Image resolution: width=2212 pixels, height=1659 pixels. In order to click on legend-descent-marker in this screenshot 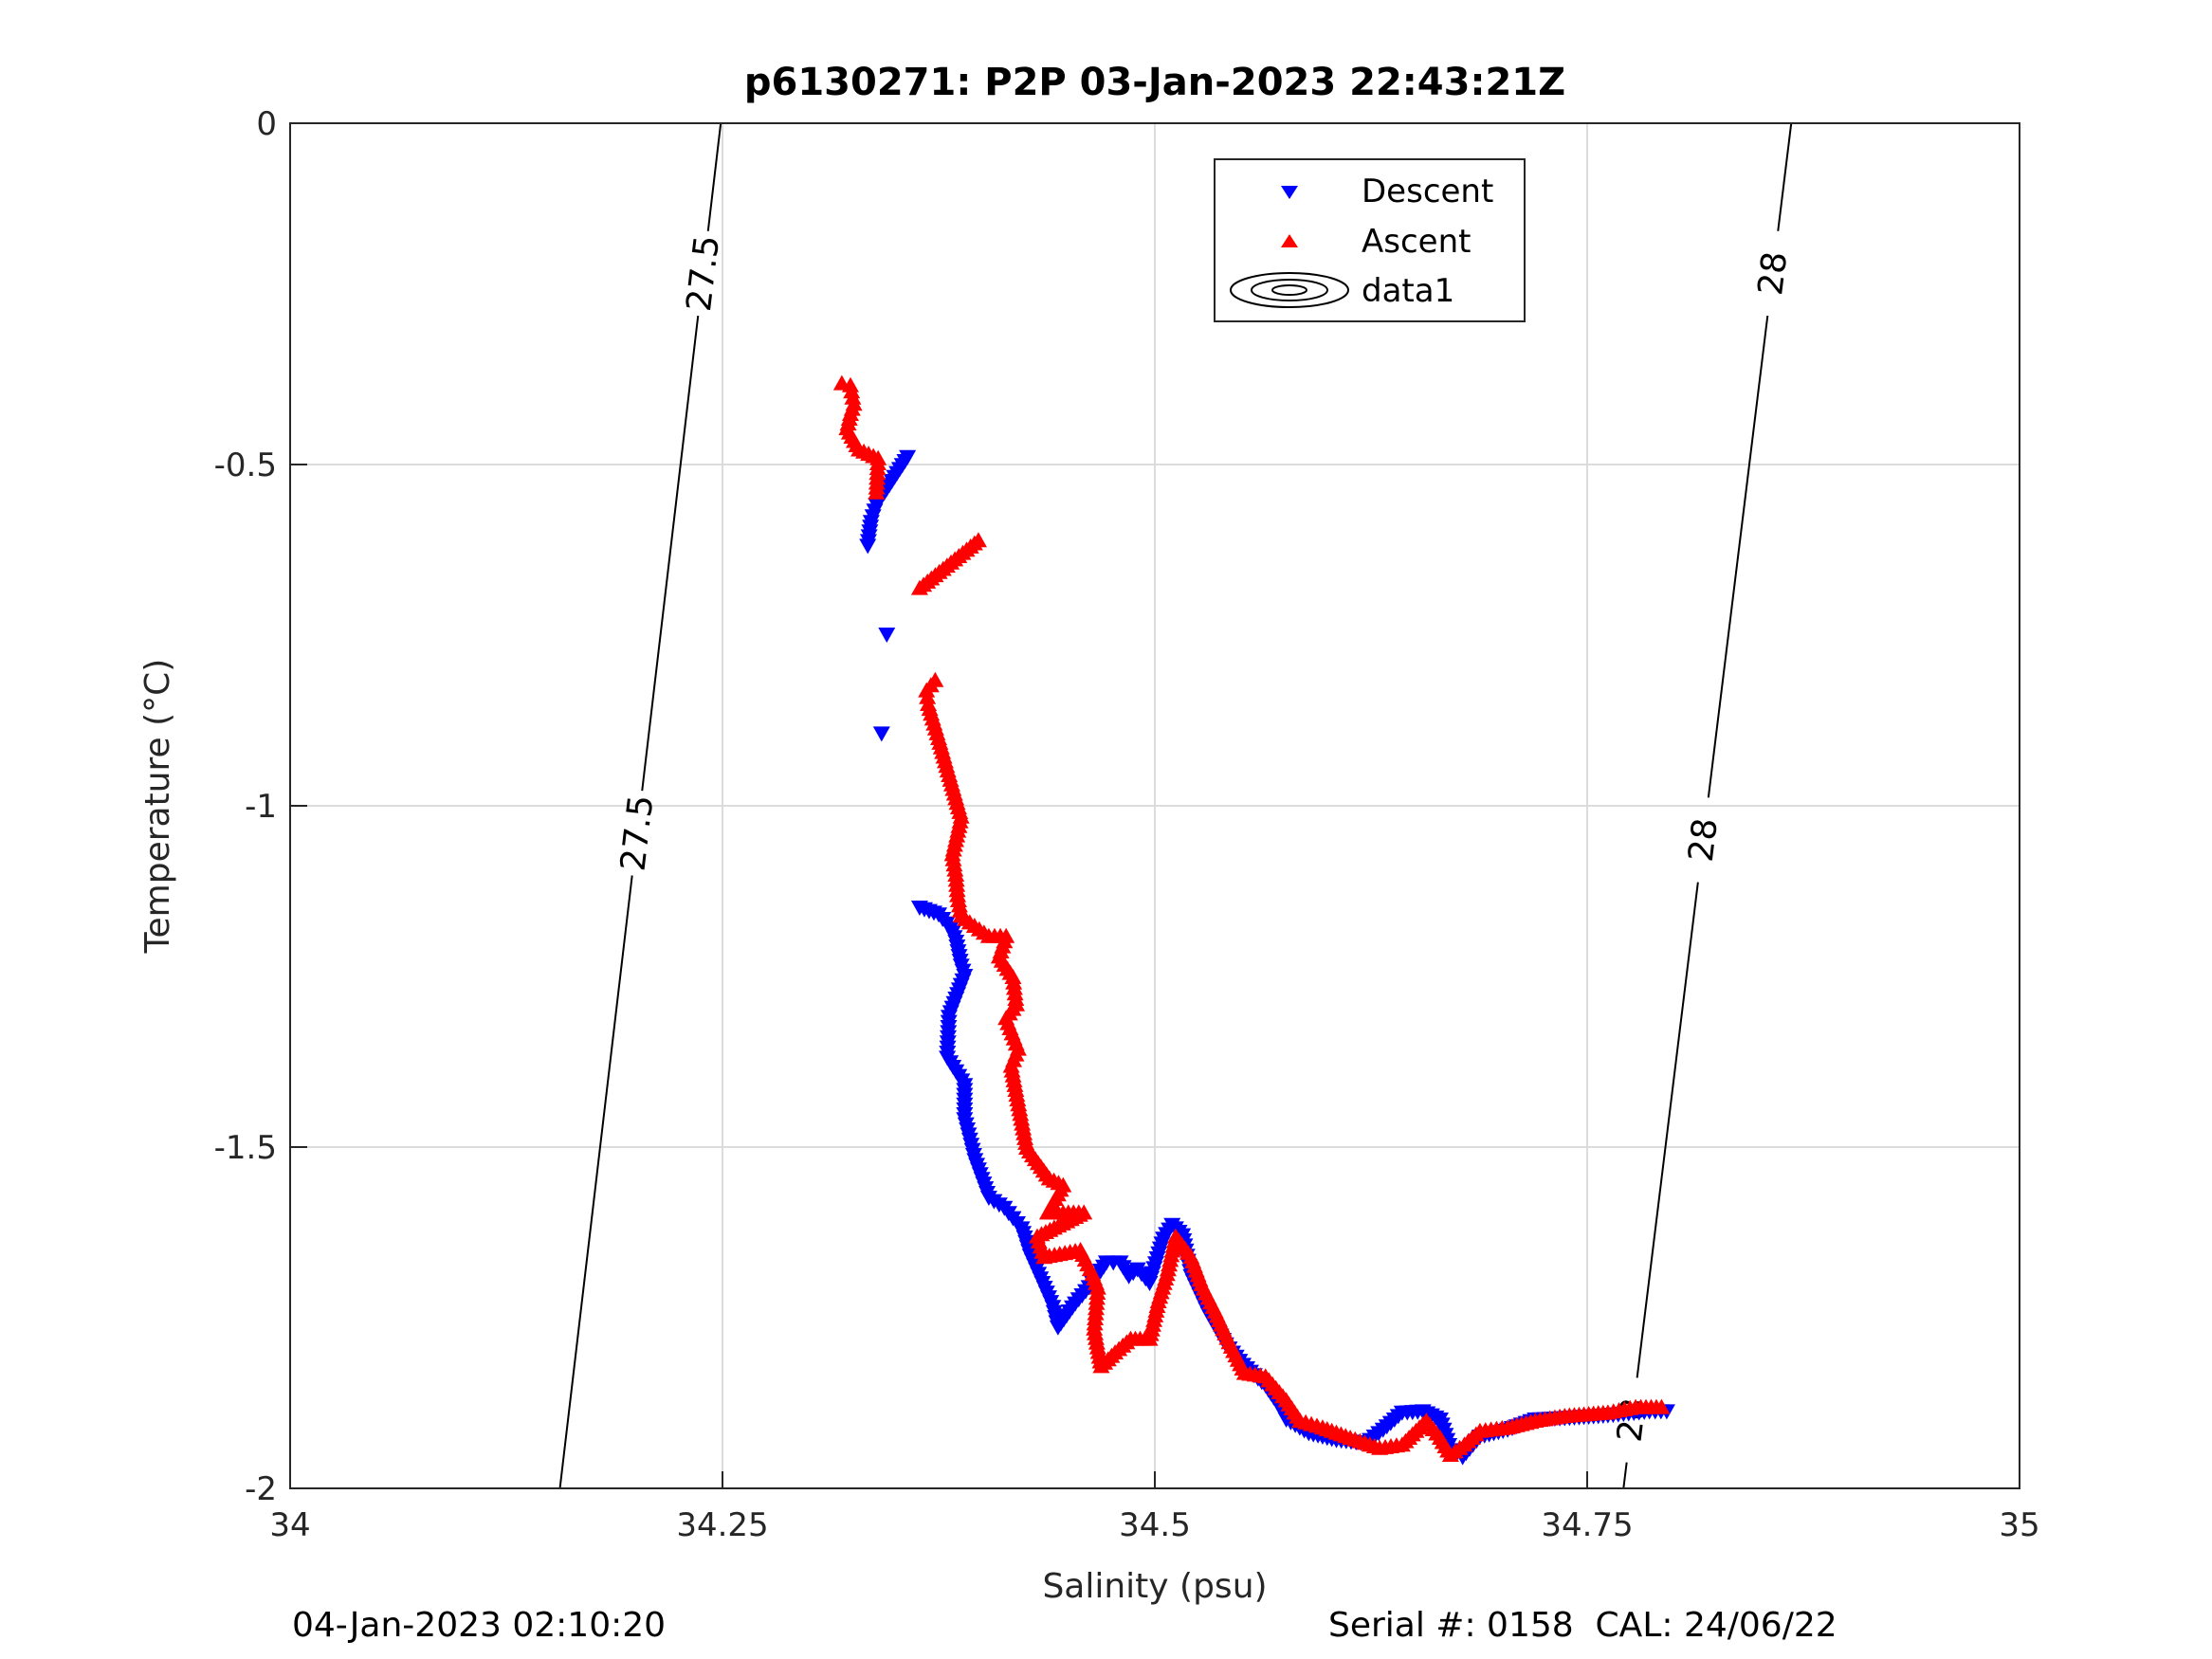, I will do `click(1289, 192)`.